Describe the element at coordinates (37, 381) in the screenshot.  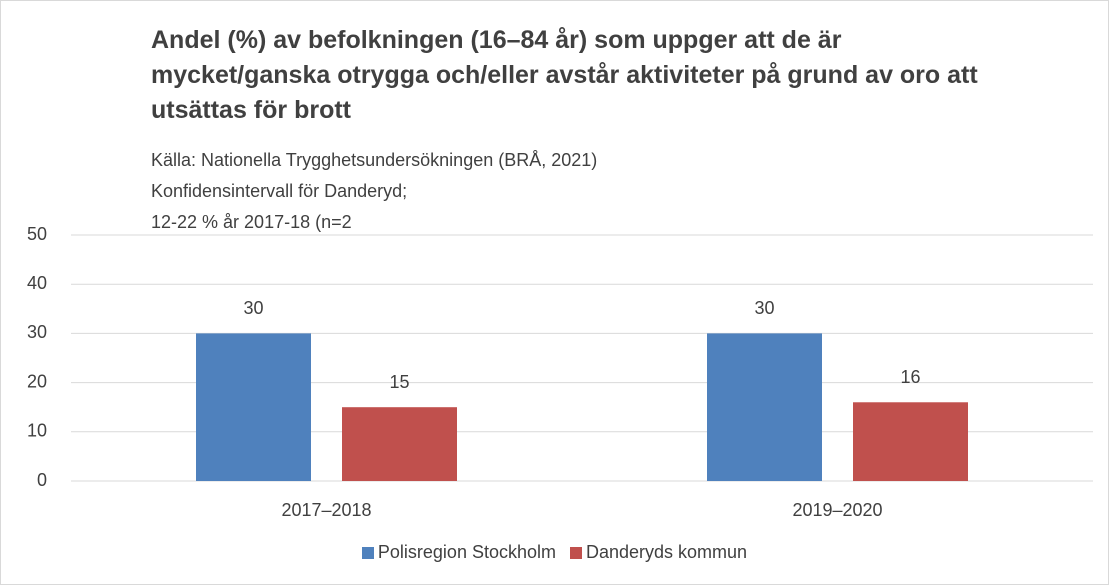
I see `y-tick-label: 20` at that location.